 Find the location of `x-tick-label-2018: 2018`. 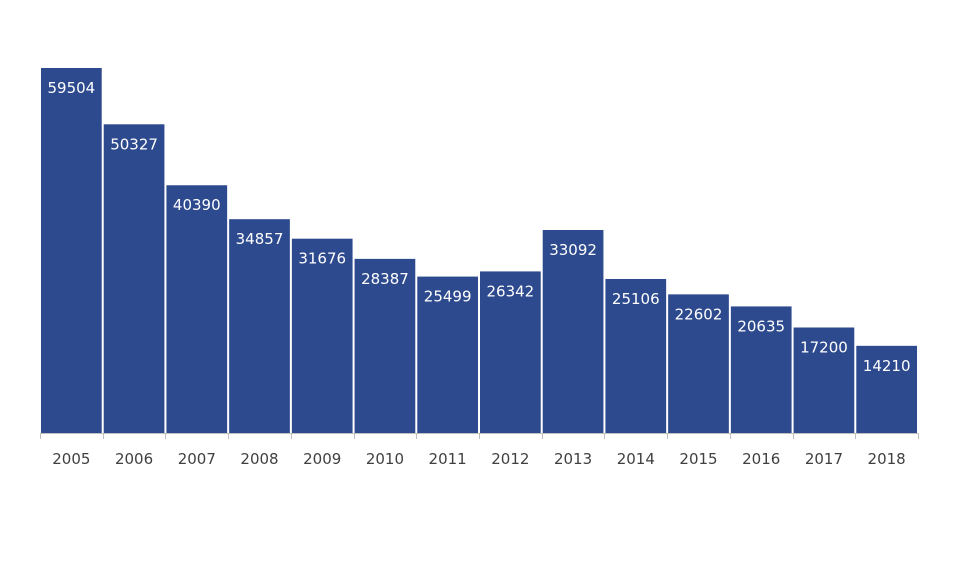

x-tick-label-2018: 2018 is located at coordinates (887, 459).